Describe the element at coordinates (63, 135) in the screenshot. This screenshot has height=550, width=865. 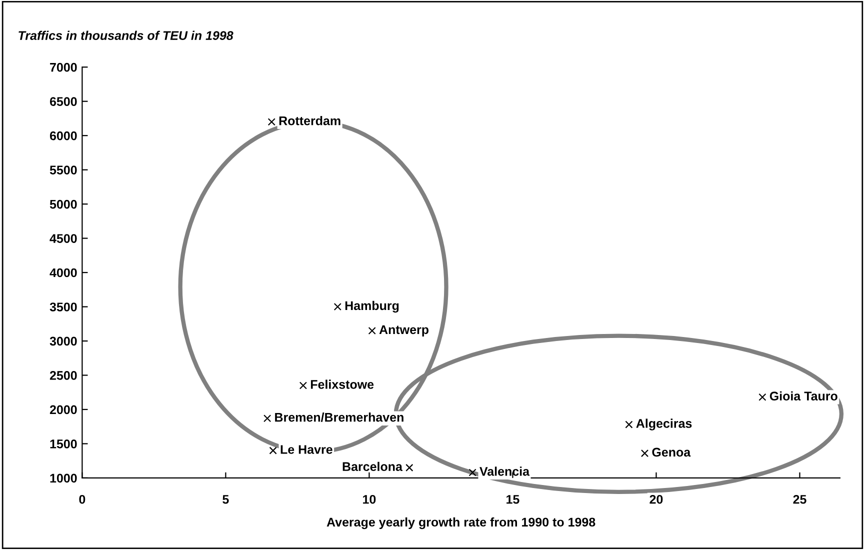
I see `y-tick-label: 6000` at that location.